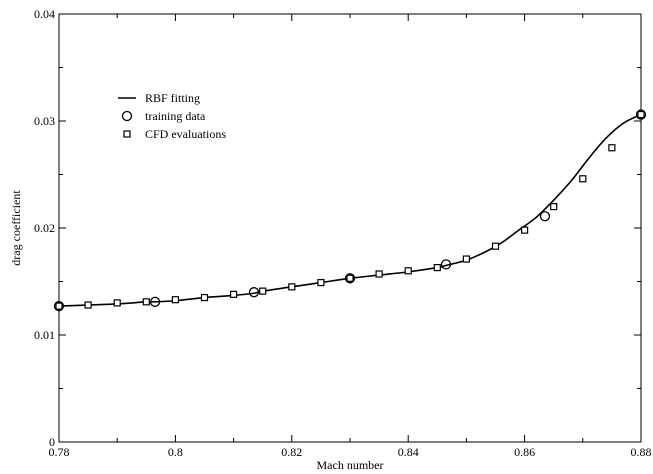 The height and width of the screenshot is (474, 653). What do you see at coordinates (16, 228) in the screenshot?
I see `y-axis-title: drag coefficient` at bounding box center [16, 228].